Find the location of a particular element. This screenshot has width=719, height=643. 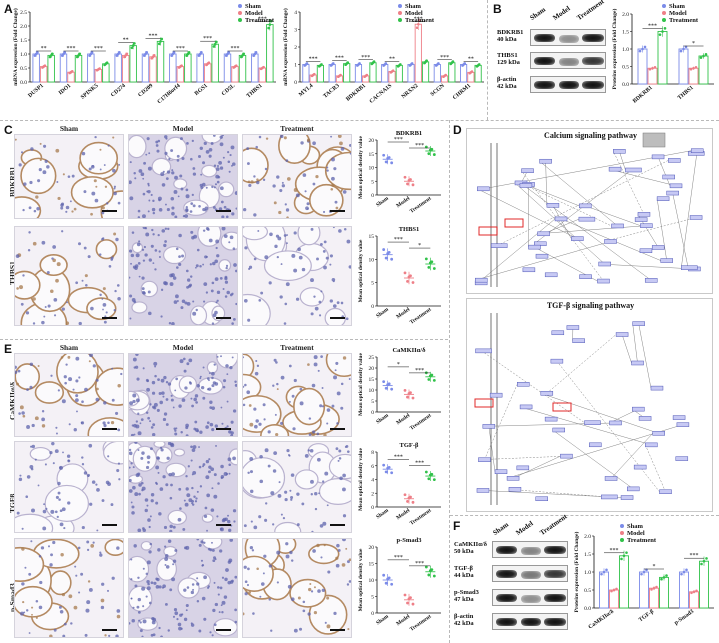

chart-a-left-category-0: DUSP1 is located at coordinates (36, 91).